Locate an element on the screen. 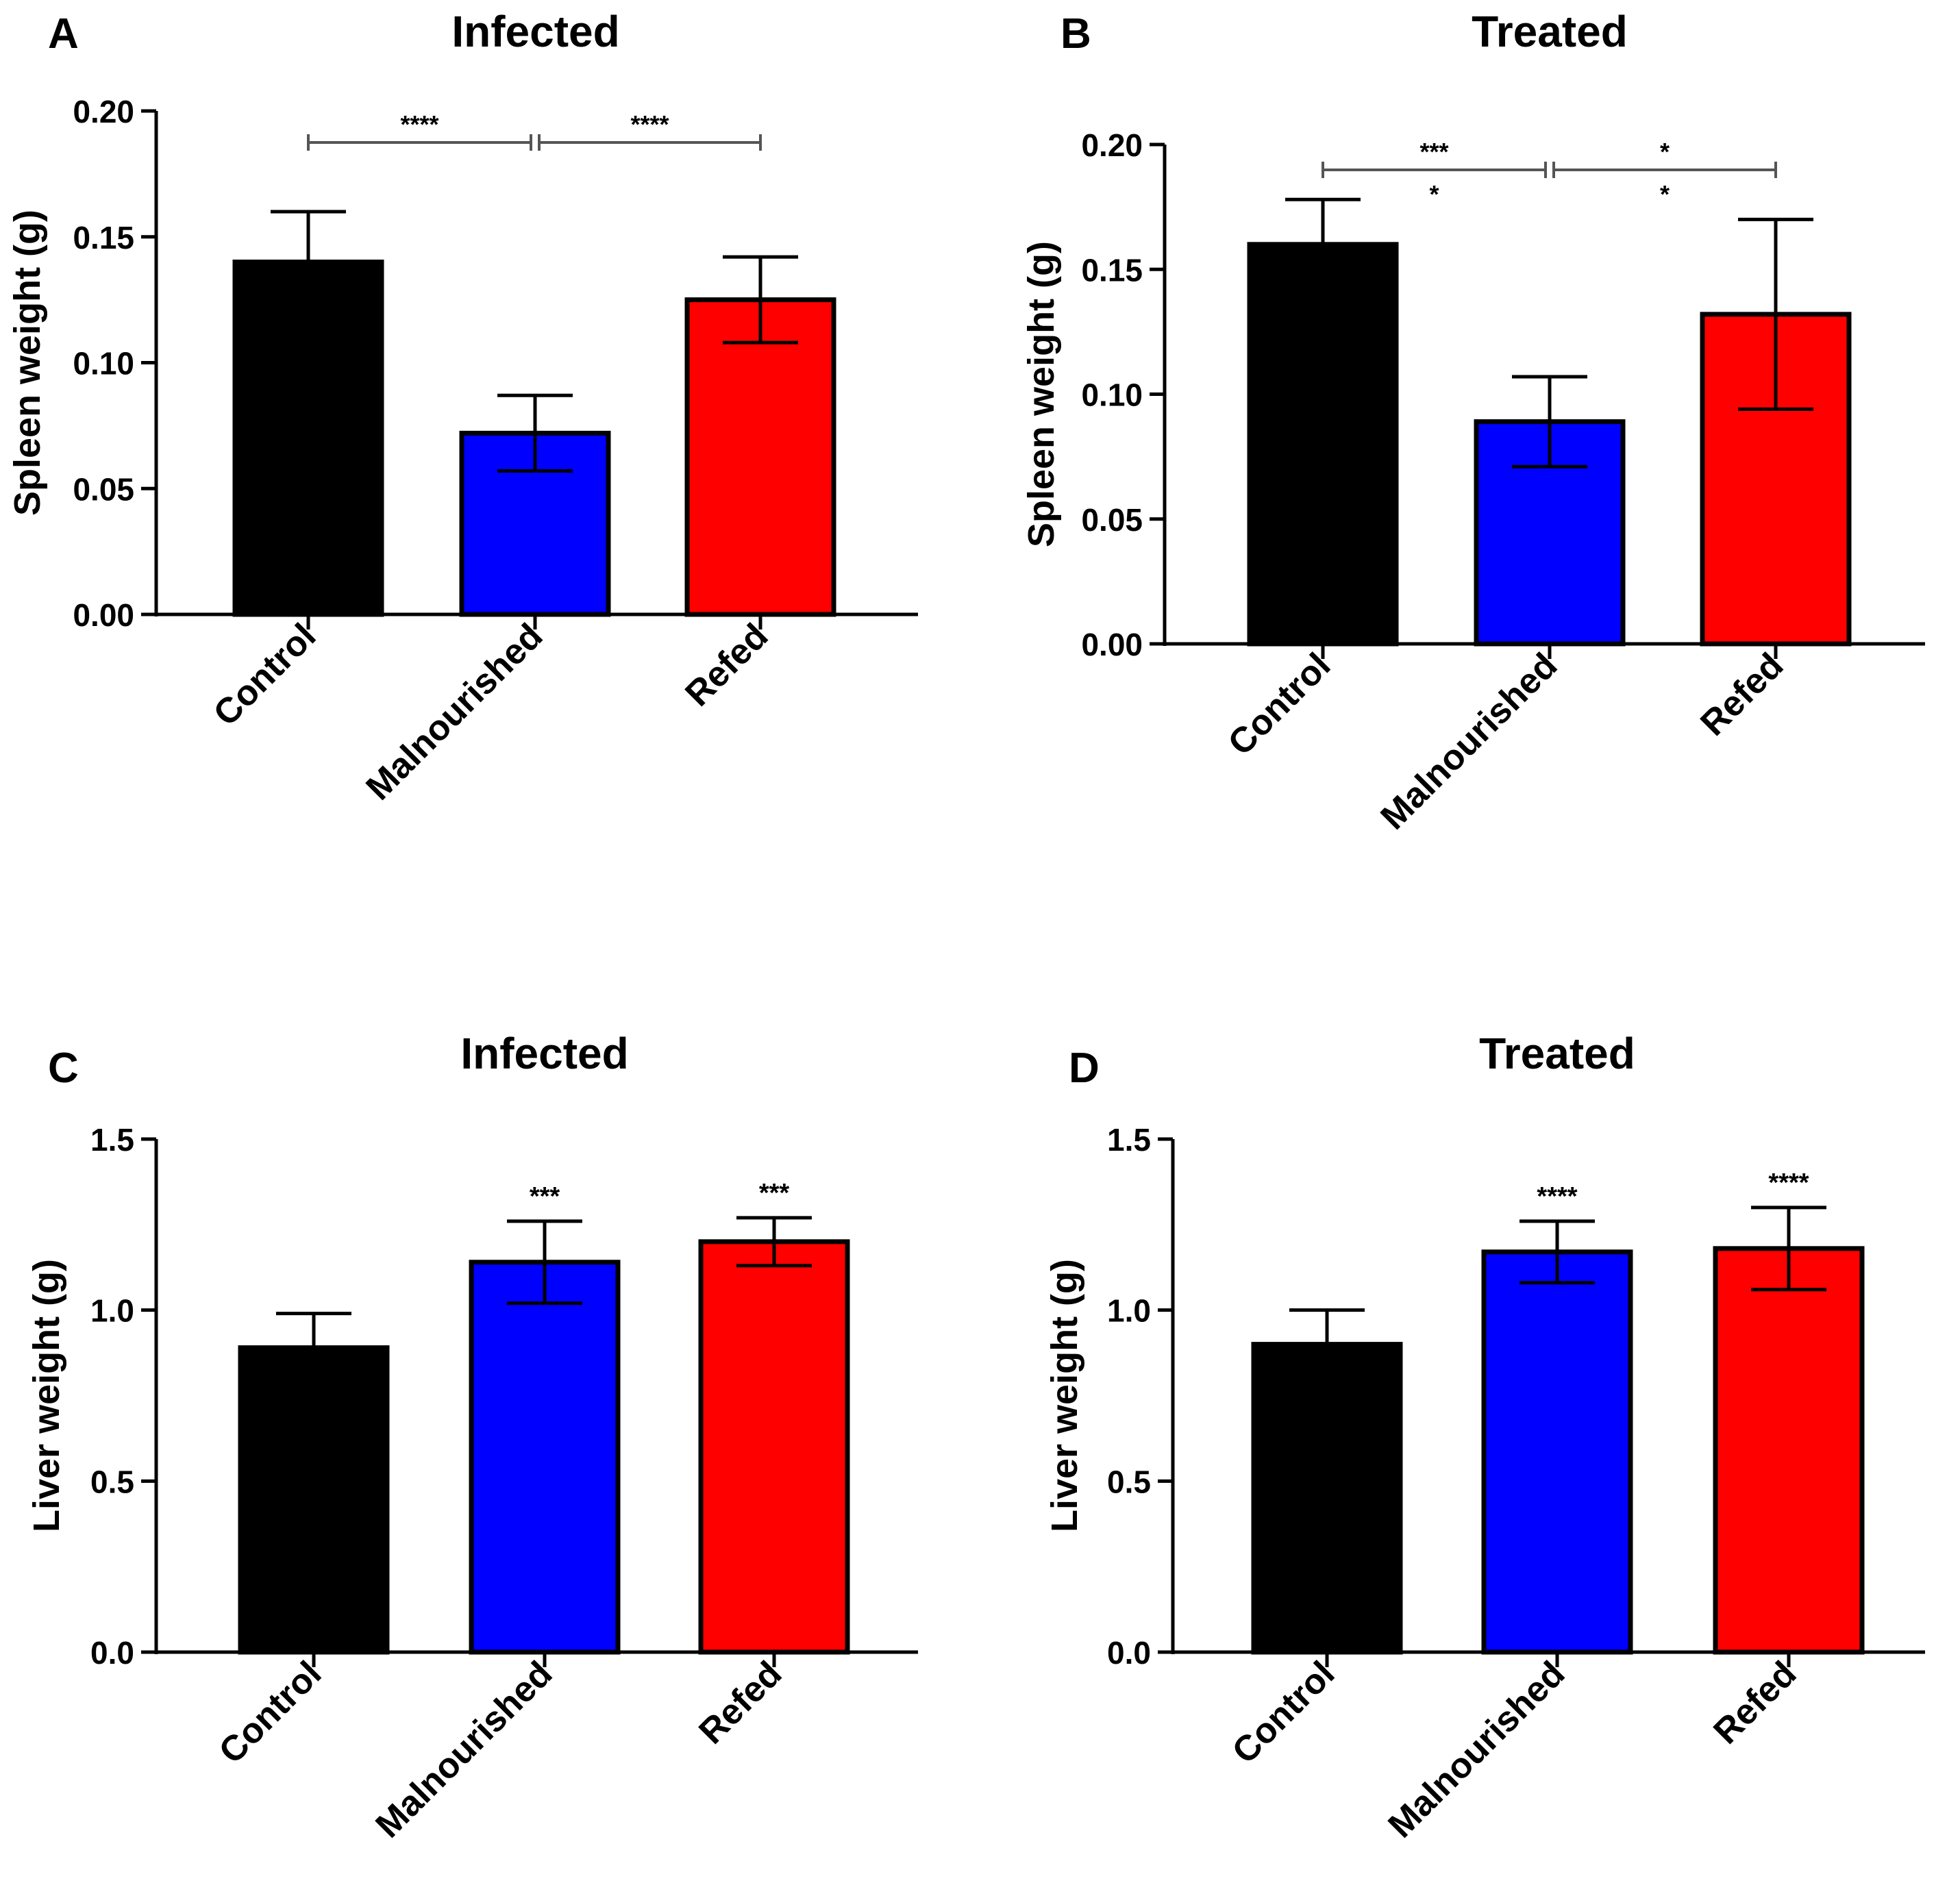  panel-letter: C is located at coordinates (64, 1068).